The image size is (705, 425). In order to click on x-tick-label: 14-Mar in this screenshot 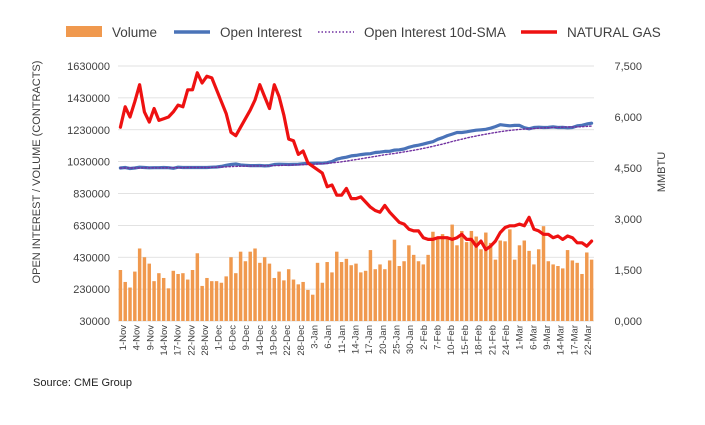, I will do `click(561, 340)`.